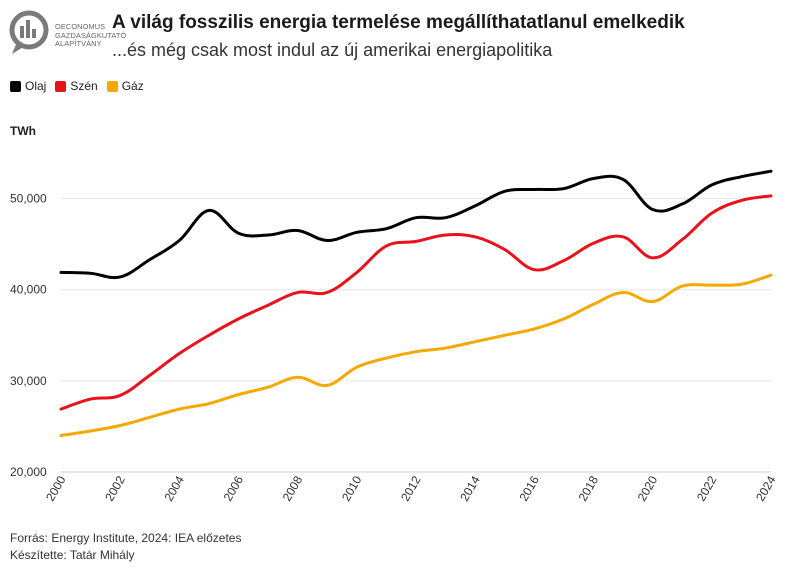  I want to click on logo: OECONOMUS GAZDASÁGKUTATÓ ALAPÍTVÁNY, so click(67, 33).